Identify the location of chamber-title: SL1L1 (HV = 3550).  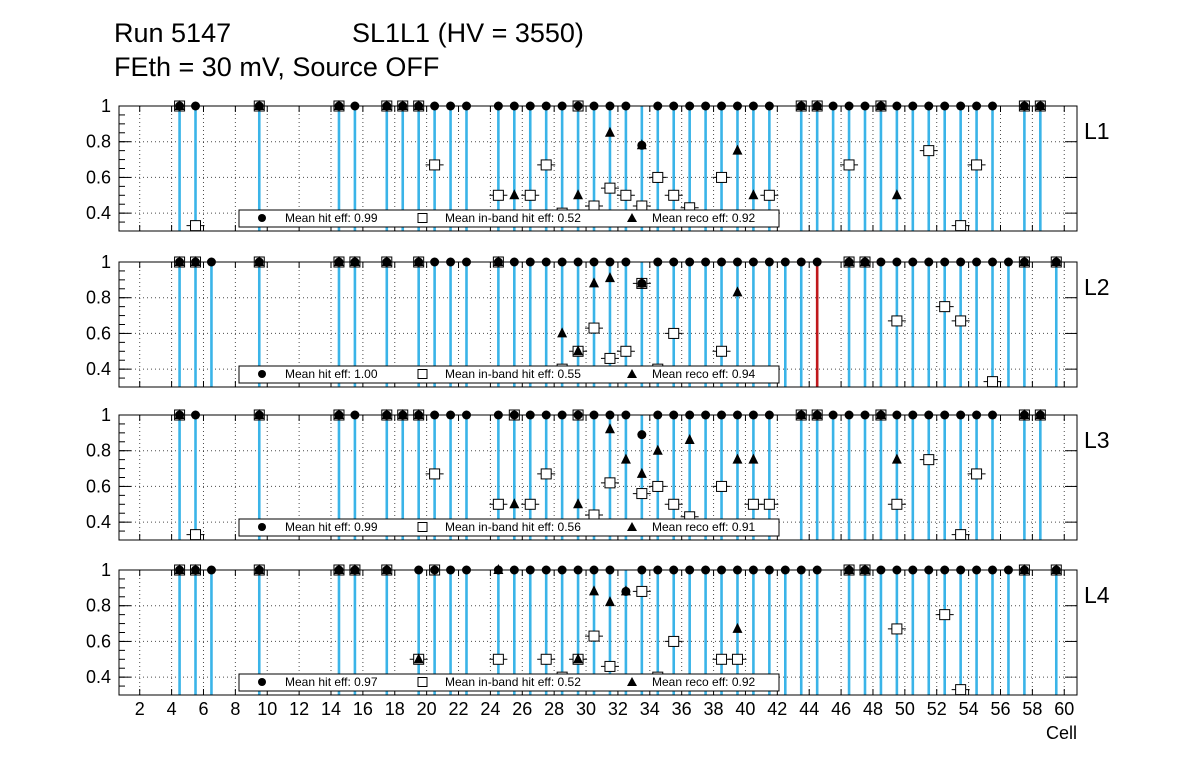
(468, 33).